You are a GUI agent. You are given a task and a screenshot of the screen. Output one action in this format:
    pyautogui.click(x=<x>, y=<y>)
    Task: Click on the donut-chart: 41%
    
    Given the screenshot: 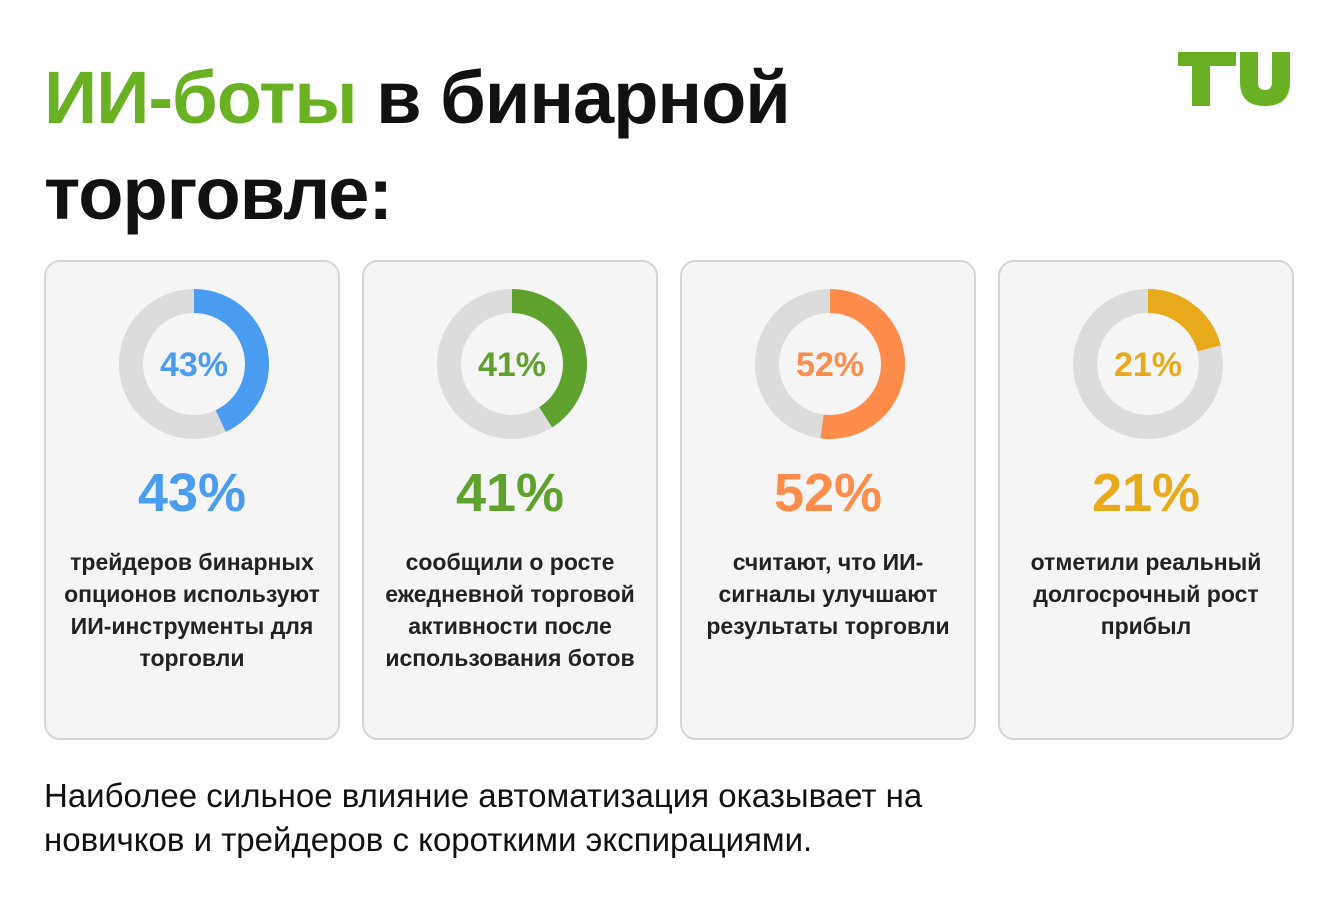 What is the action you would take?
    pyautogui.click(x=512, y=364)
    